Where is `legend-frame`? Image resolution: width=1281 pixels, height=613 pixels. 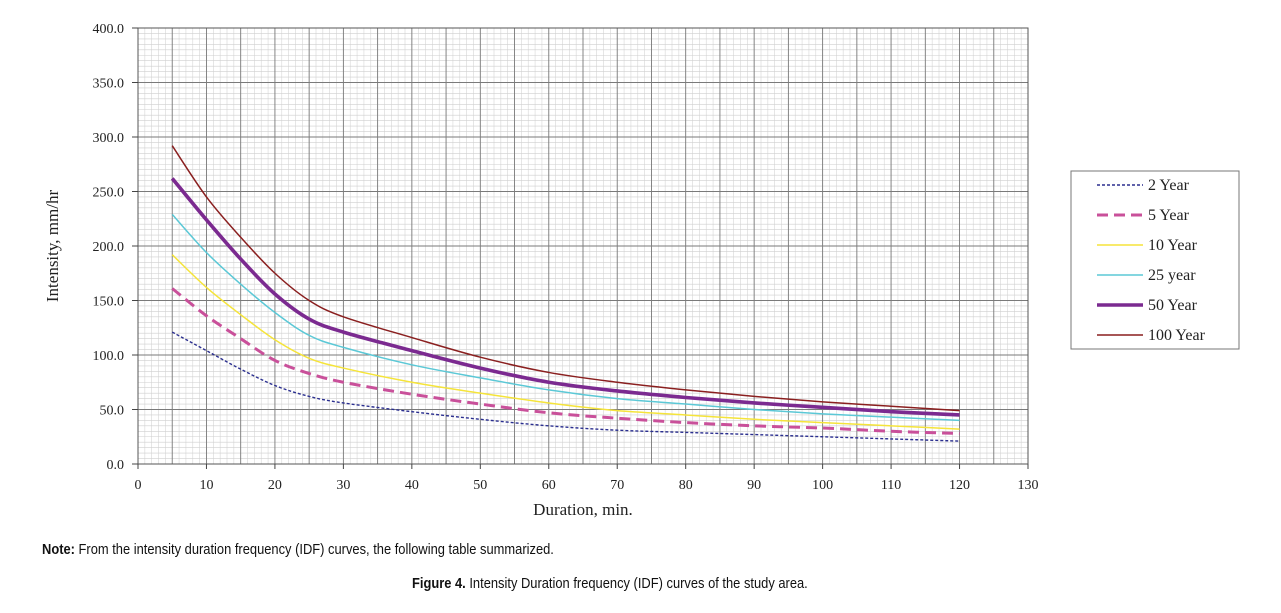
legend-frame is located at coordinates (1155, 260).